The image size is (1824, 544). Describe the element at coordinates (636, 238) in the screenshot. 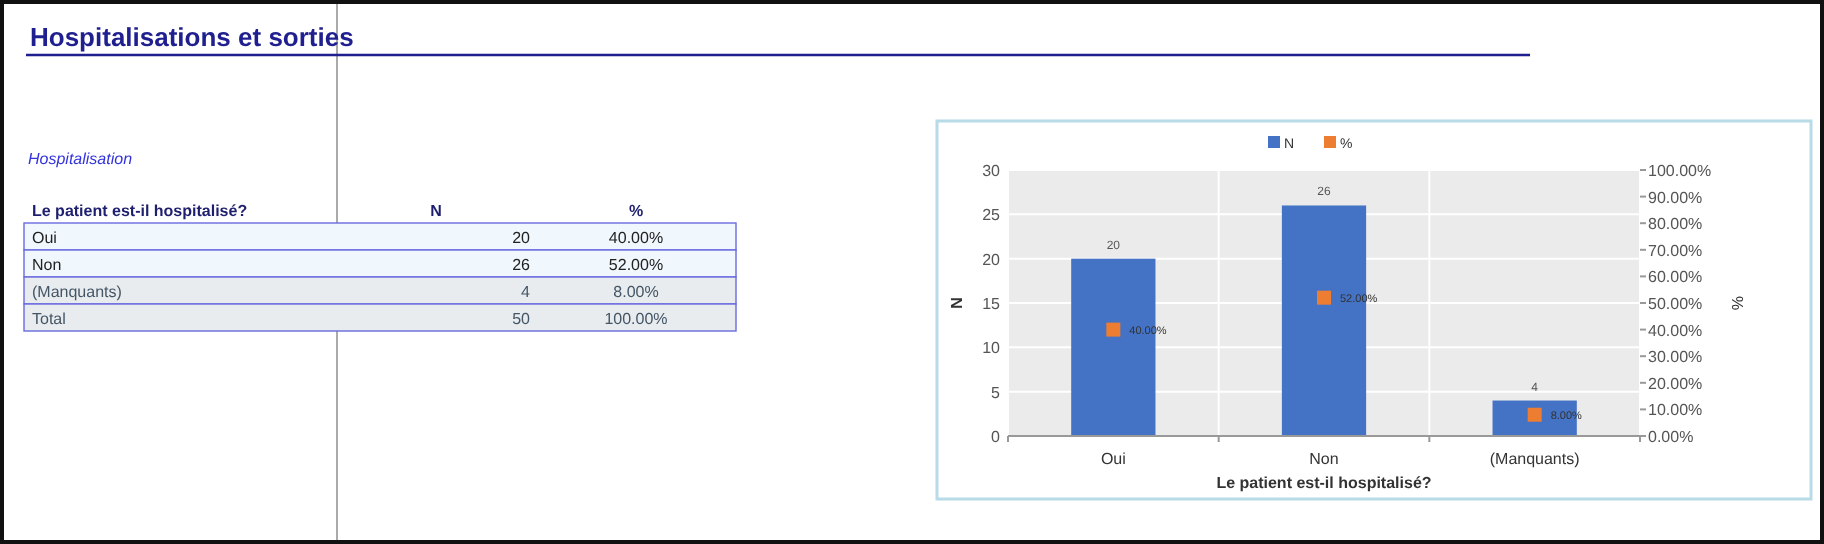

I see `text: 40.00%` at that location.